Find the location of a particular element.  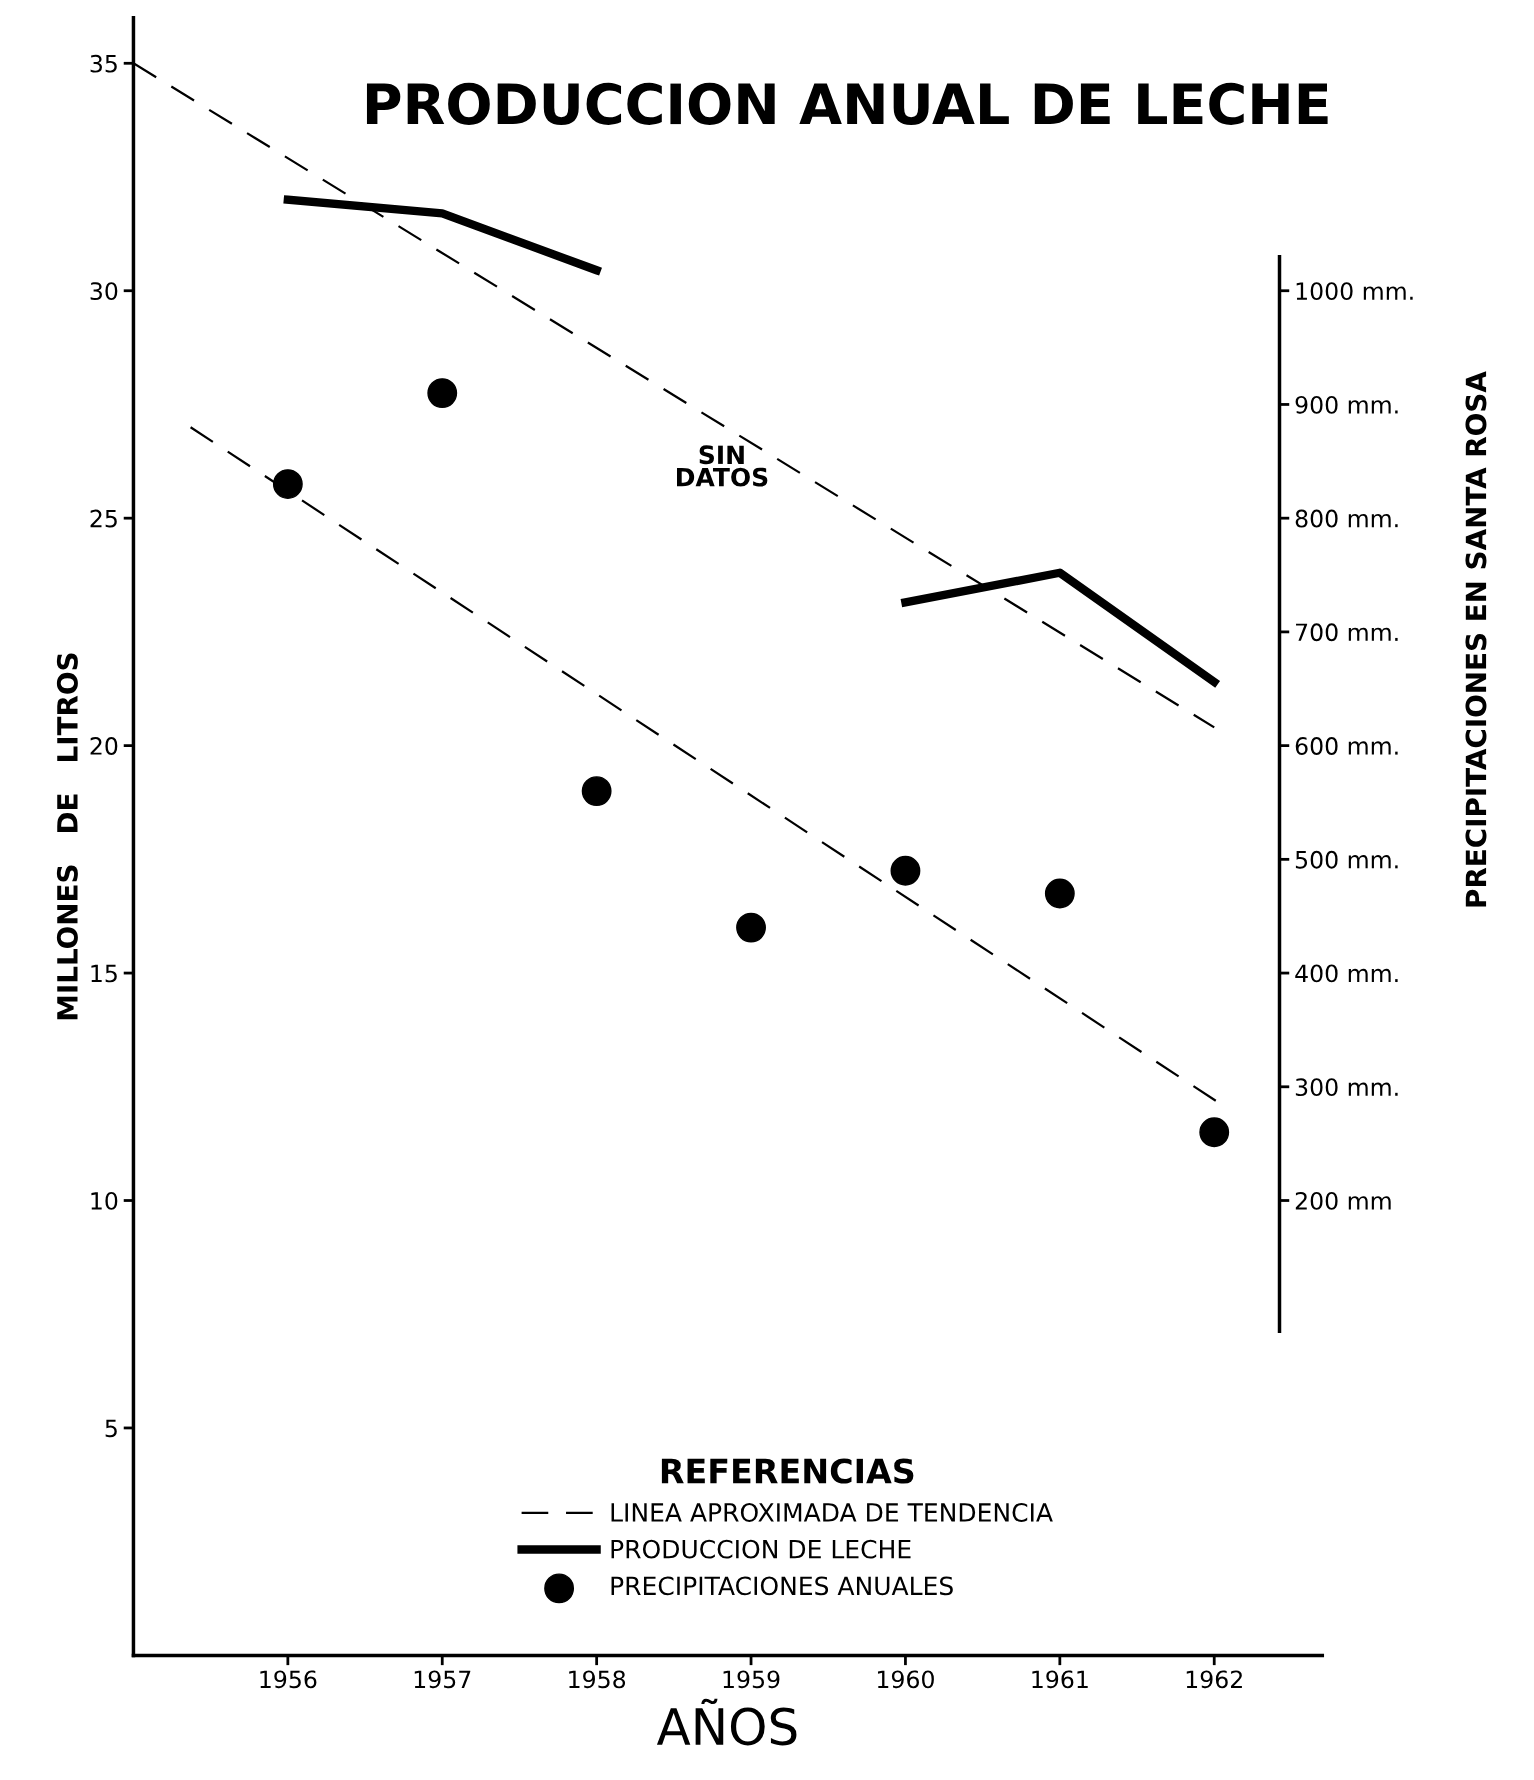

y-tick-label: 5 is located at coordinates (111, 1428).